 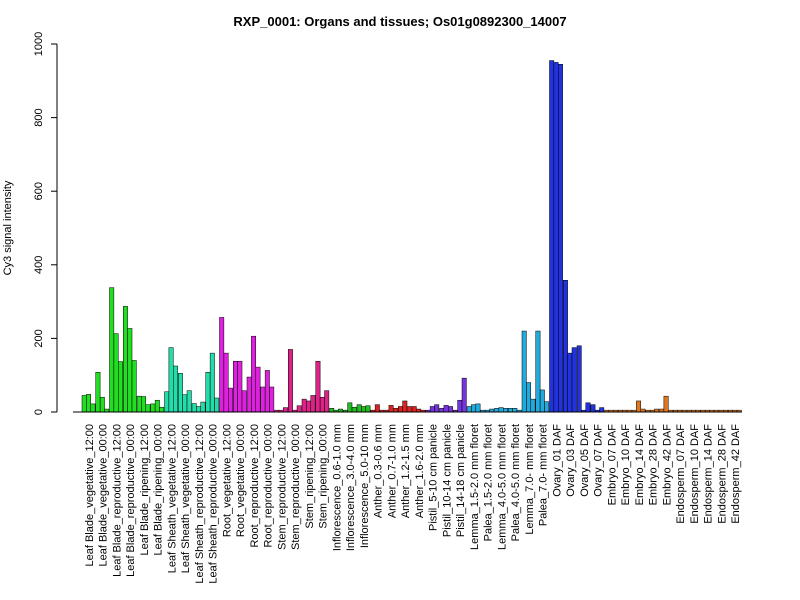 I want to click on x-tick-label: Inflorescence_3.0-4.0 mm, so click(x=351, y=487).